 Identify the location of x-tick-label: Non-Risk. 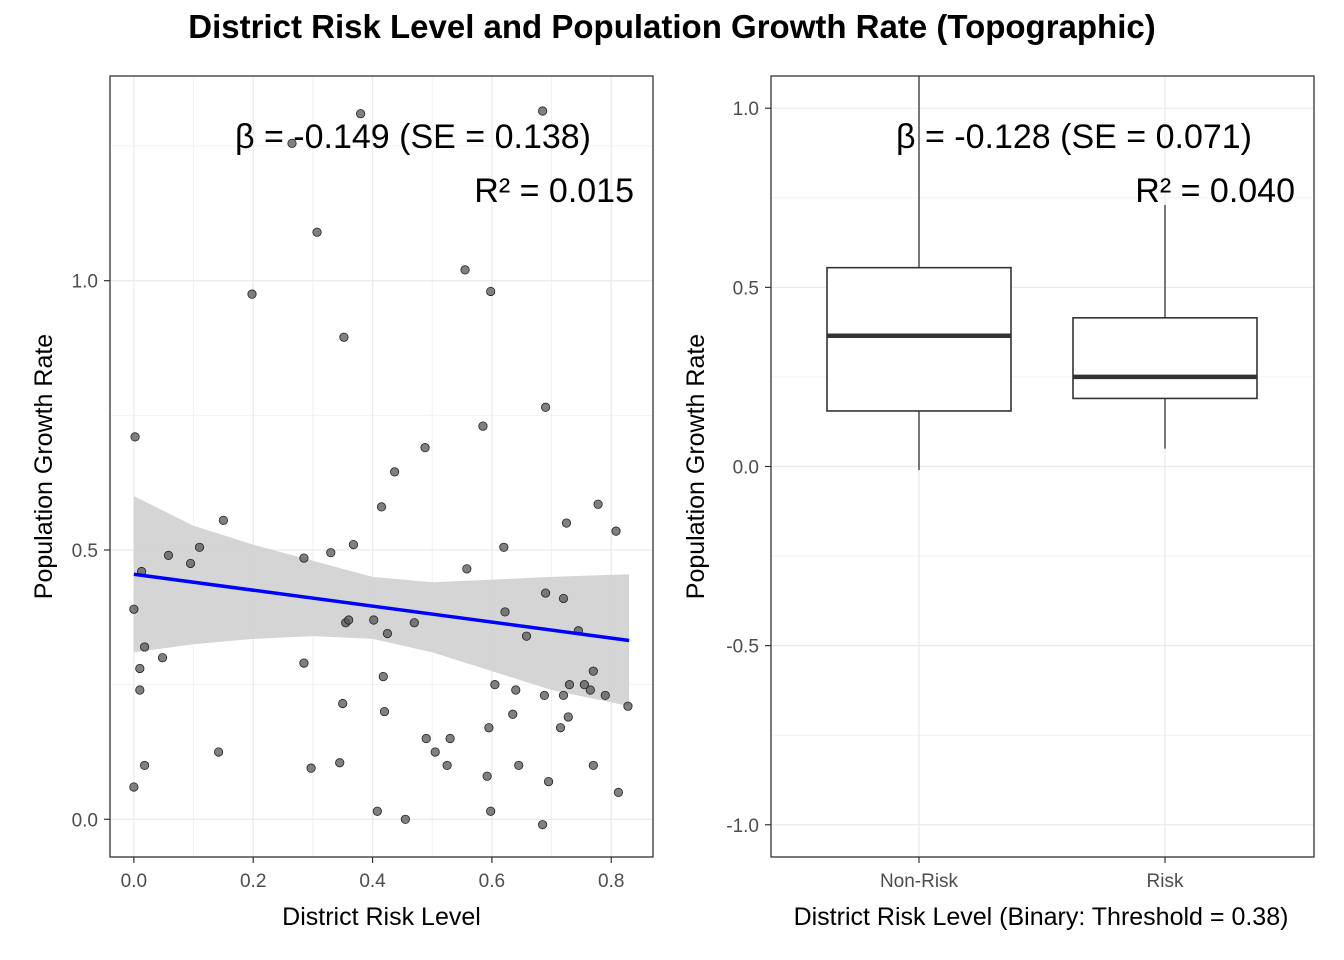
(919, 881).